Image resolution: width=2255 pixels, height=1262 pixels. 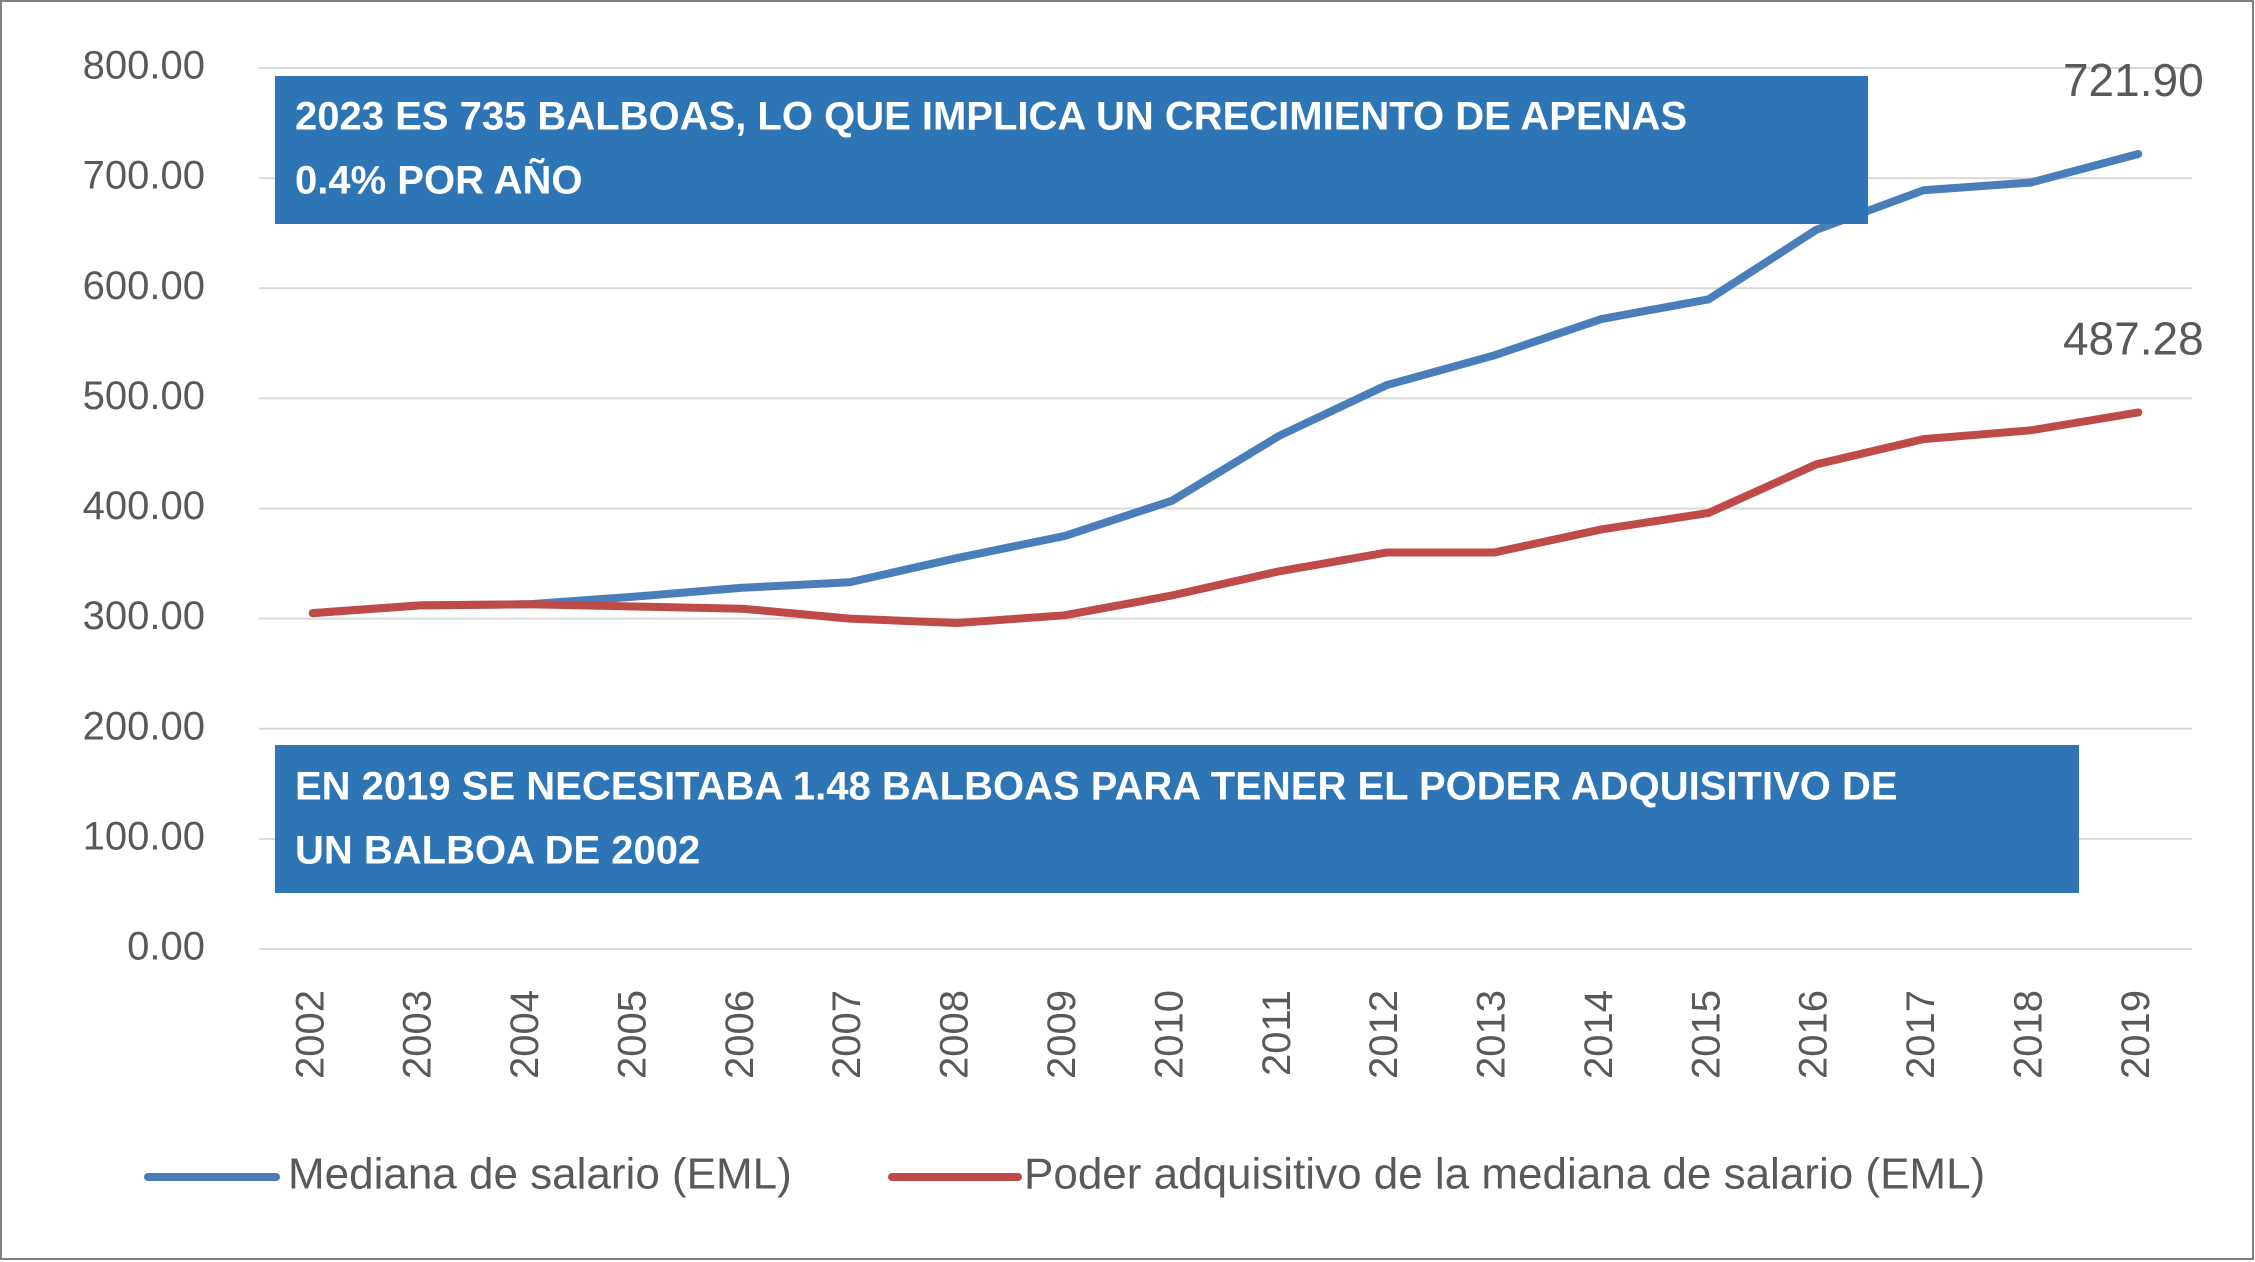 What do you see at coordinates (497, 851) in the screenshot?
I see `annotation-text: UN BALBOA DE 2002` at bounding box center [497, 851].